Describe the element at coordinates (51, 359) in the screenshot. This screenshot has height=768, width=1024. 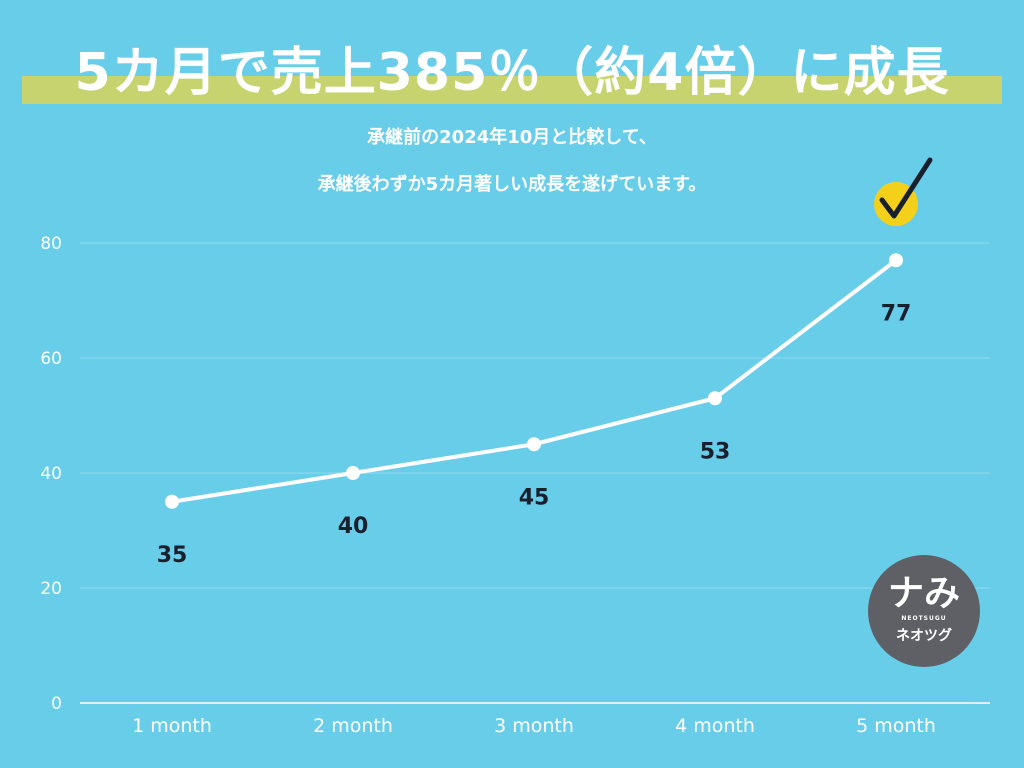
I see `y-tick-label: 60` at that location.